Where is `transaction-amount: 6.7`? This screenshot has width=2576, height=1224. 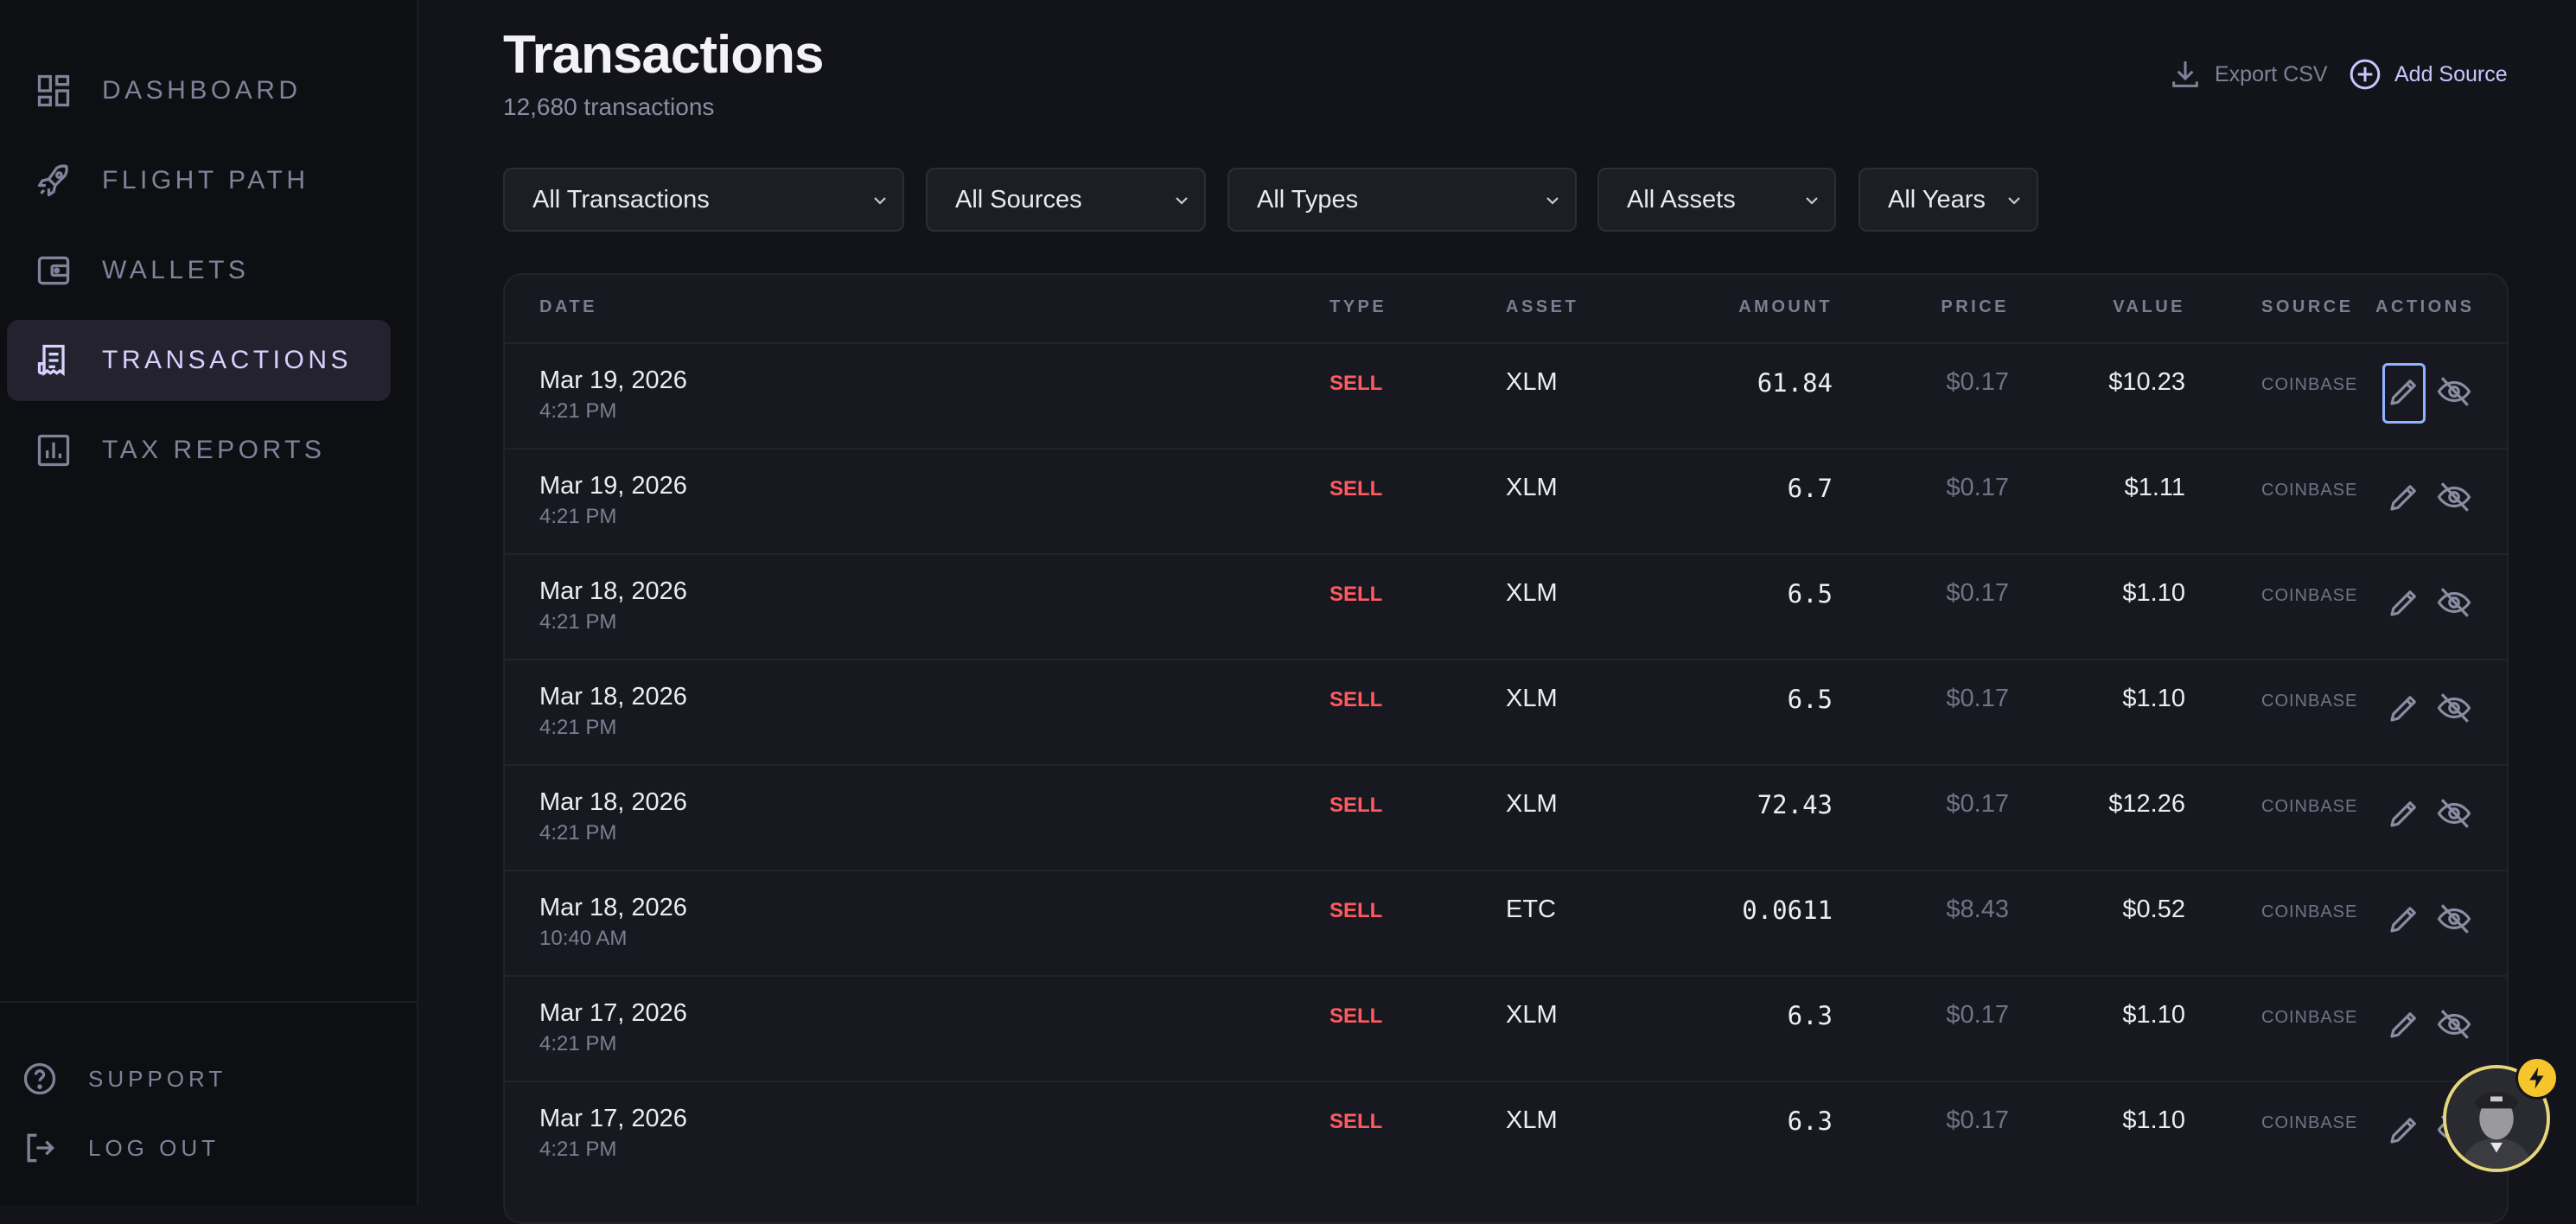 transaction-amount: 6.7 is located at coordinates (1810, 488).